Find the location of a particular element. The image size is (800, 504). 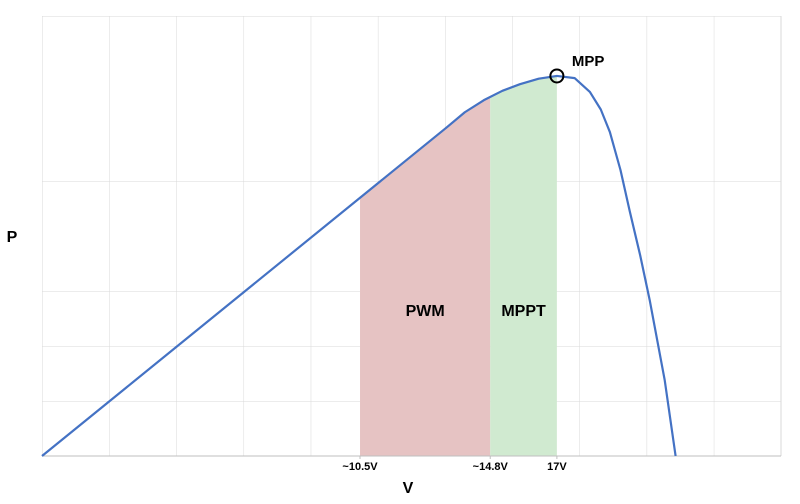

x-axis-title: V is located at coordinates (408, 488).